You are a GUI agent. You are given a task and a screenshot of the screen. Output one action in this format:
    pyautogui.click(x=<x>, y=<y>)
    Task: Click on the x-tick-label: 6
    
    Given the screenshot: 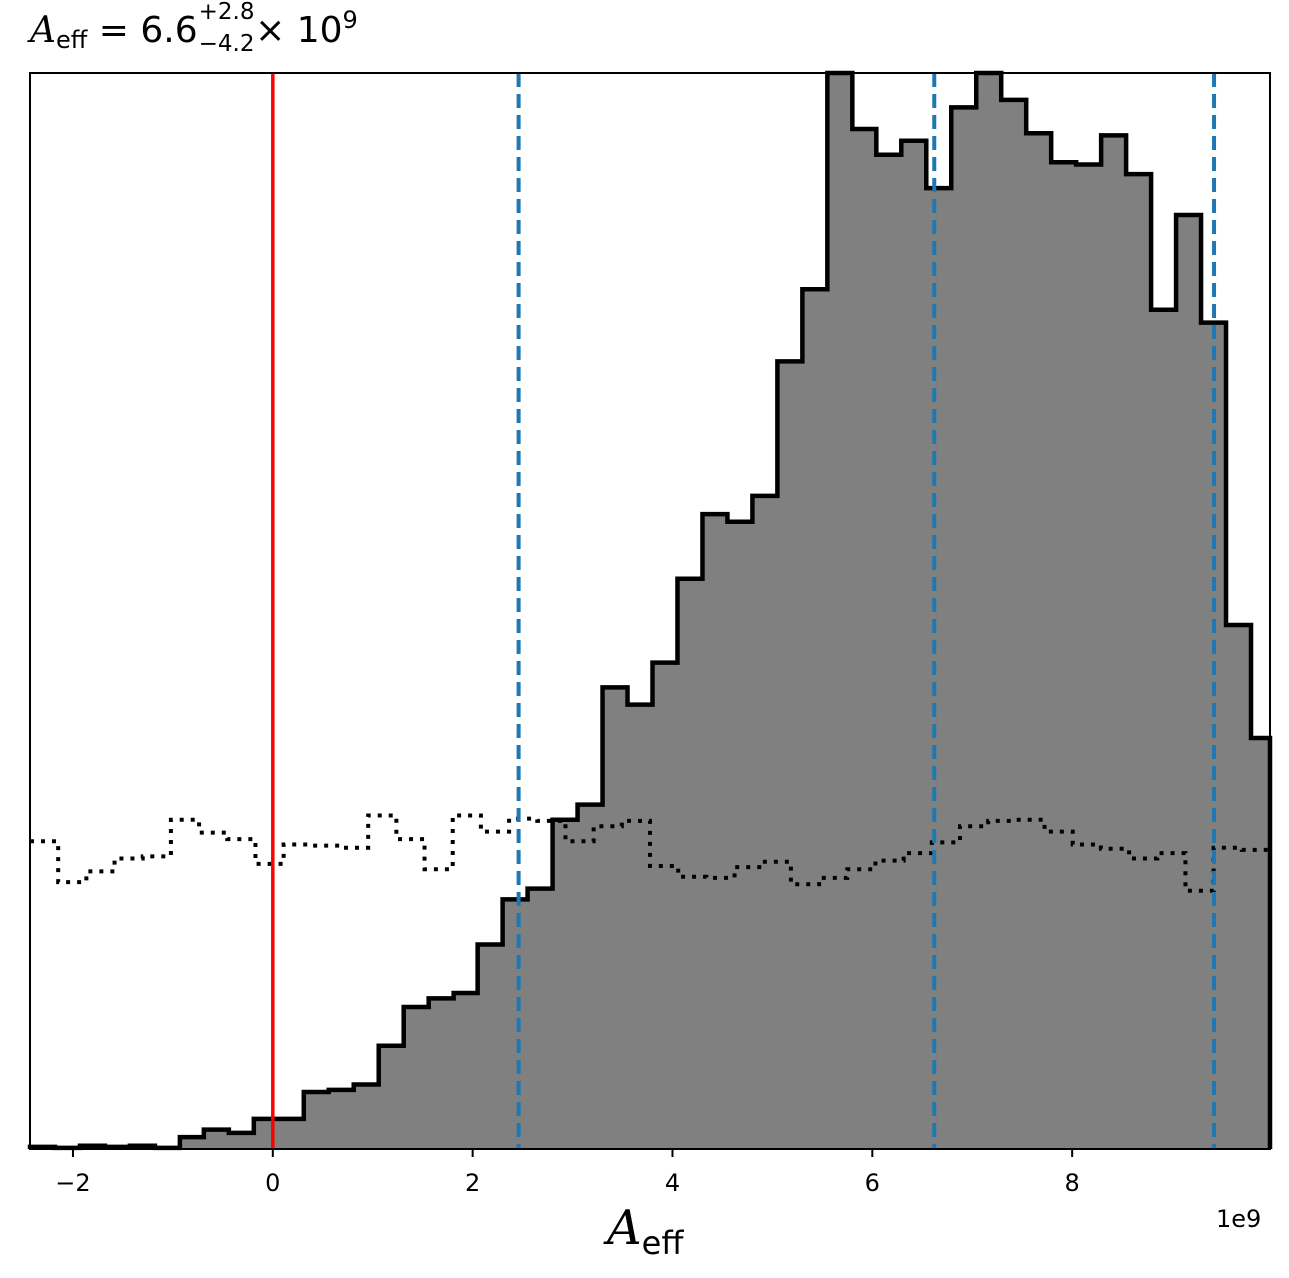 What is the action you would take?
    pyautogui.click(x=872, y=1183)
    